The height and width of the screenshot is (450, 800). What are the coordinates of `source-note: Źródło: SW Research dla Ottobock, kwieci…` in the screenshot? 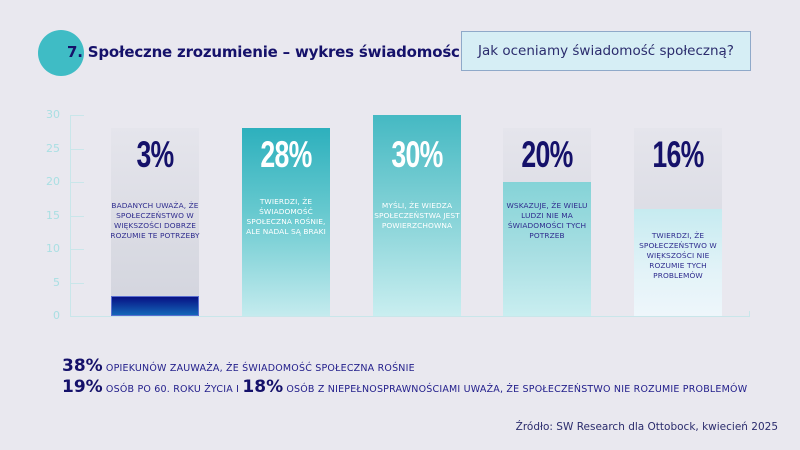 It's located at (646, 427).